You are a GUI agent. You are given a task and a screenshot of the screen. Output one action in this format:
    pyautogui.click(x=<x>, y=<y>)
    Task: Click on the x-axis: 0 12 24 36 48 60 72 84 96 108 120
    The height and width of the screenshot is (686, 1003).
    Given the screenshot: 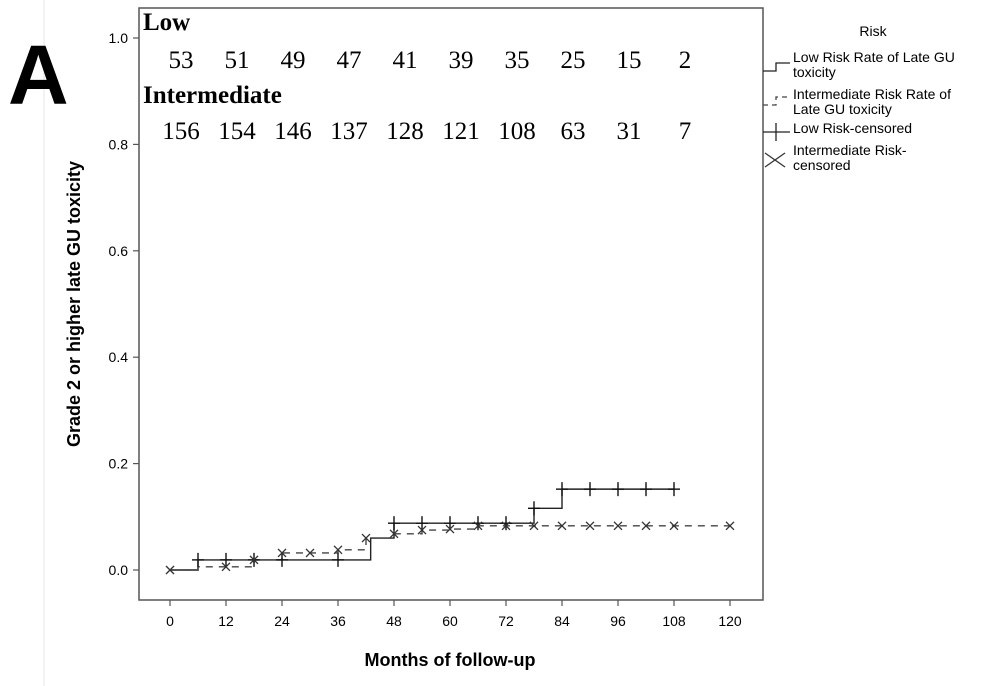 What is the action you would take?
    pyautogui.click(x=454, y=614)
    